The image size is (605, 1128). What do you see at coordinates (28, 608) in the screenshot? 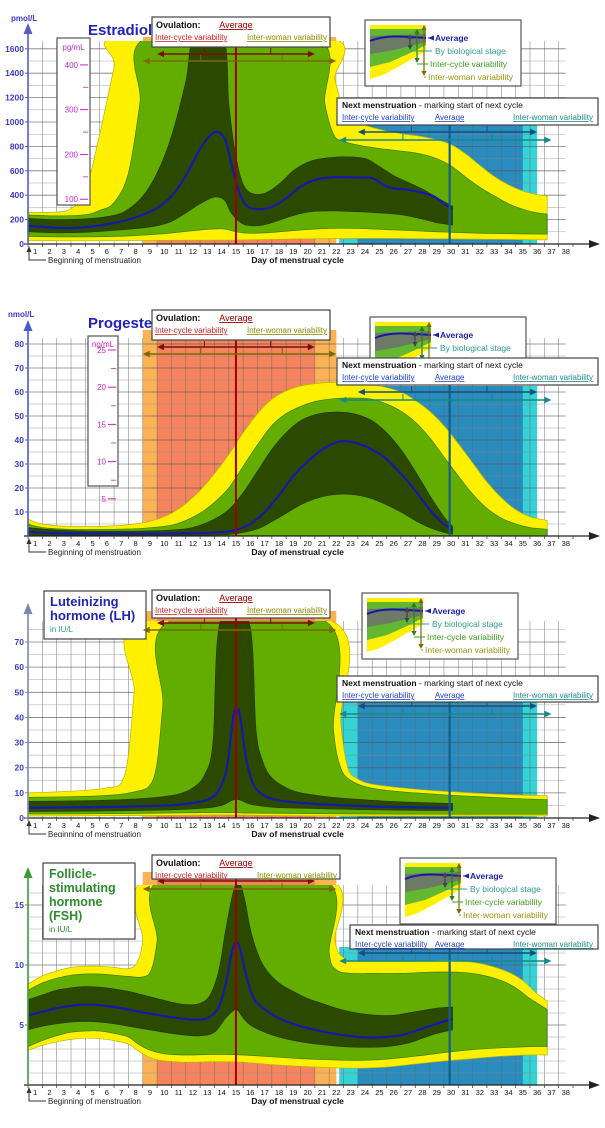
I see `y-axis-arrowhead-icon` at bounding box center [28, 608].